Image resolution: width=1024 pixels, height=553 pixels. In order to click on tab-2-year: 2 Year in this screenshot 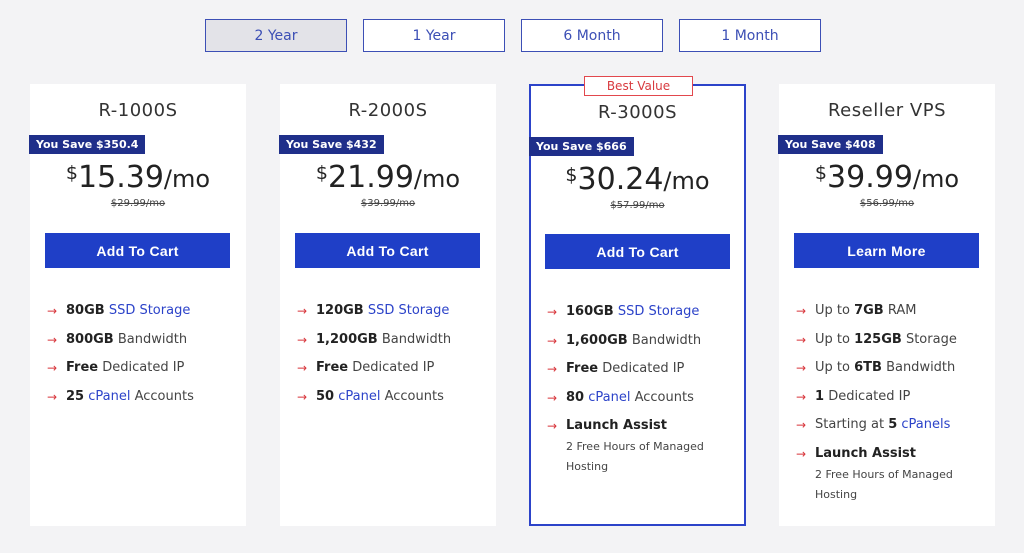, I will do `click(276, 35)`.